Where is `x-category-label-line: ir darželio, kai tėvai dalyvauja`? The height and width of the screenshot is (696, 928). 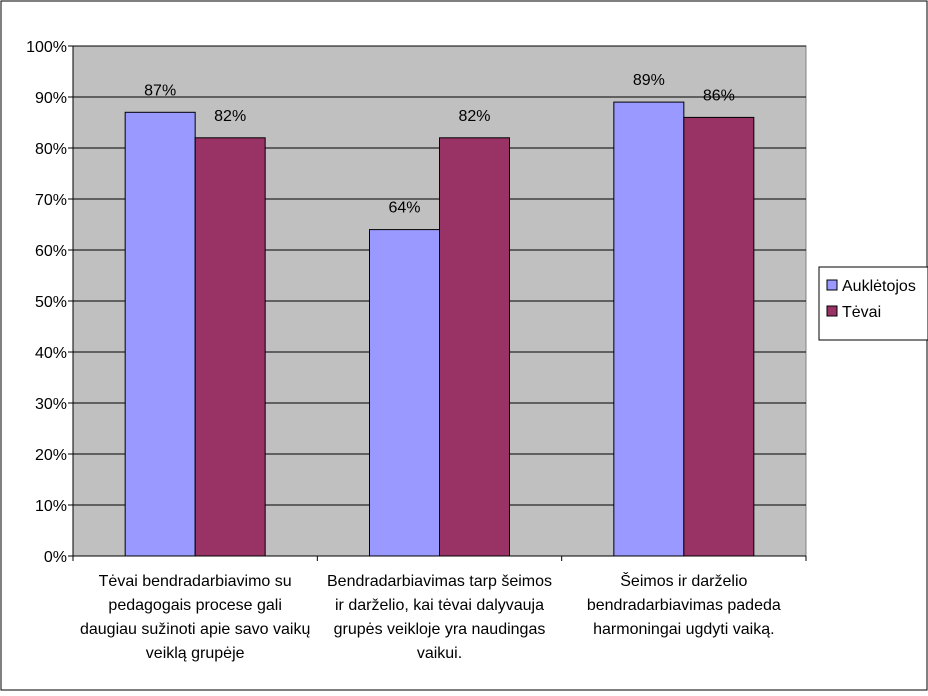 x-category-label-line: ir darželio, kai tėvai dalyvauja is located at coordinates (439, 605).